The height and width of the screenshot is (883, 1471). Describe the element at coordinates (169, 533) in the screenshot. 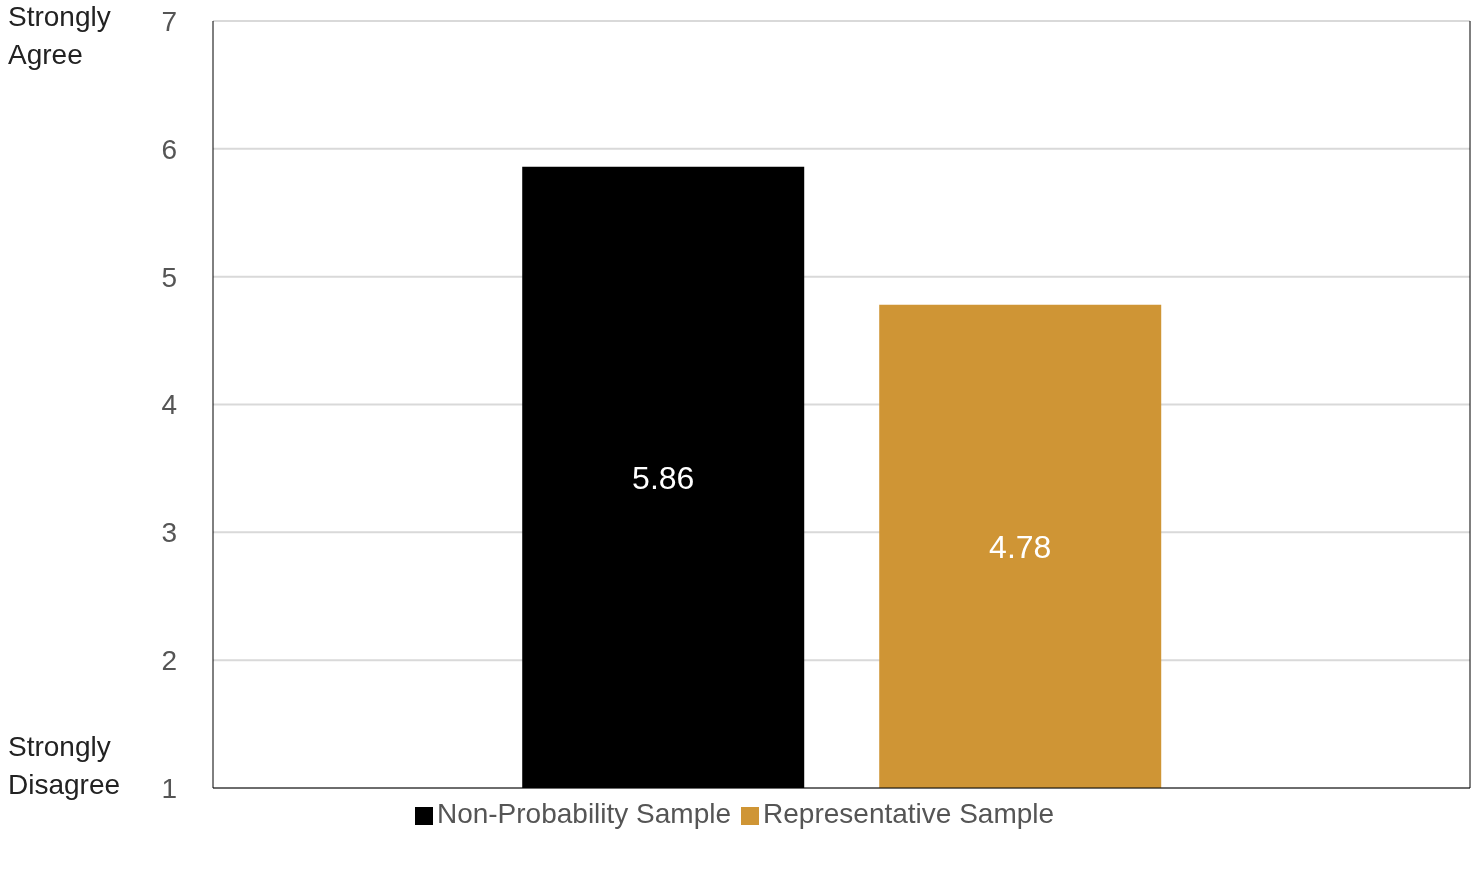

I see `y-tick-label: 3` at that location.